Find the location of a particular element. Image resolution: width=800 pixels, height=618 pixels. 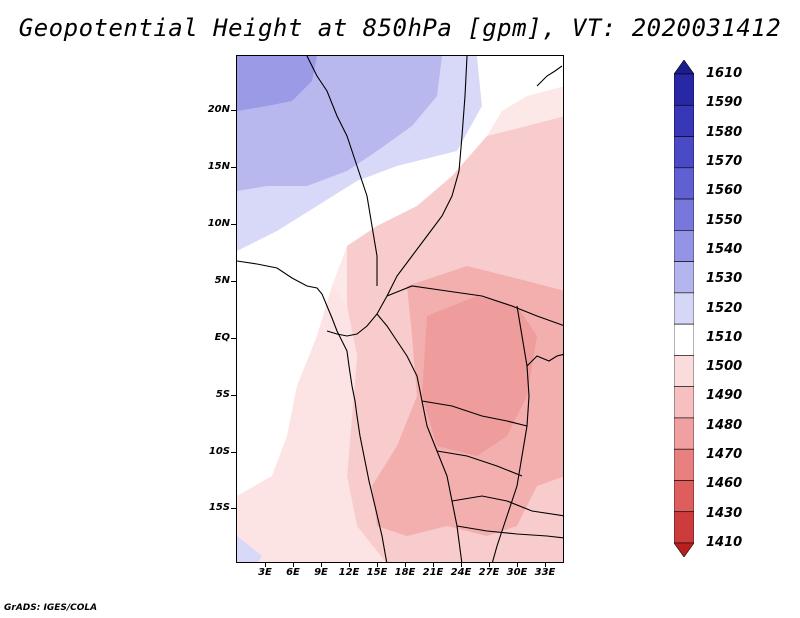

lon-label-9e: 9E is located at coordinates (321, 572).